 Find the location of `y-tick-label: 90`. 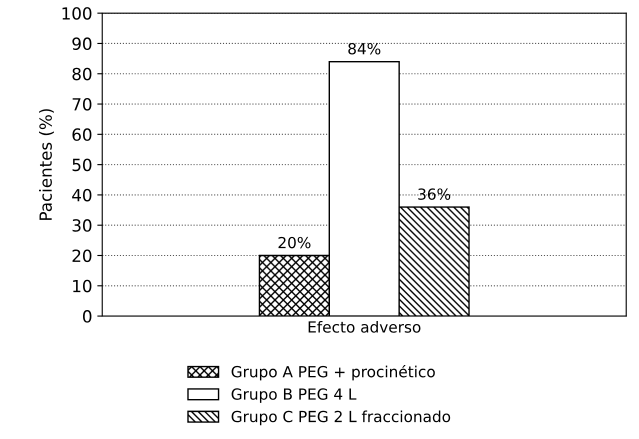

y-tick-label: 90 is located at coordinates (82, 43).